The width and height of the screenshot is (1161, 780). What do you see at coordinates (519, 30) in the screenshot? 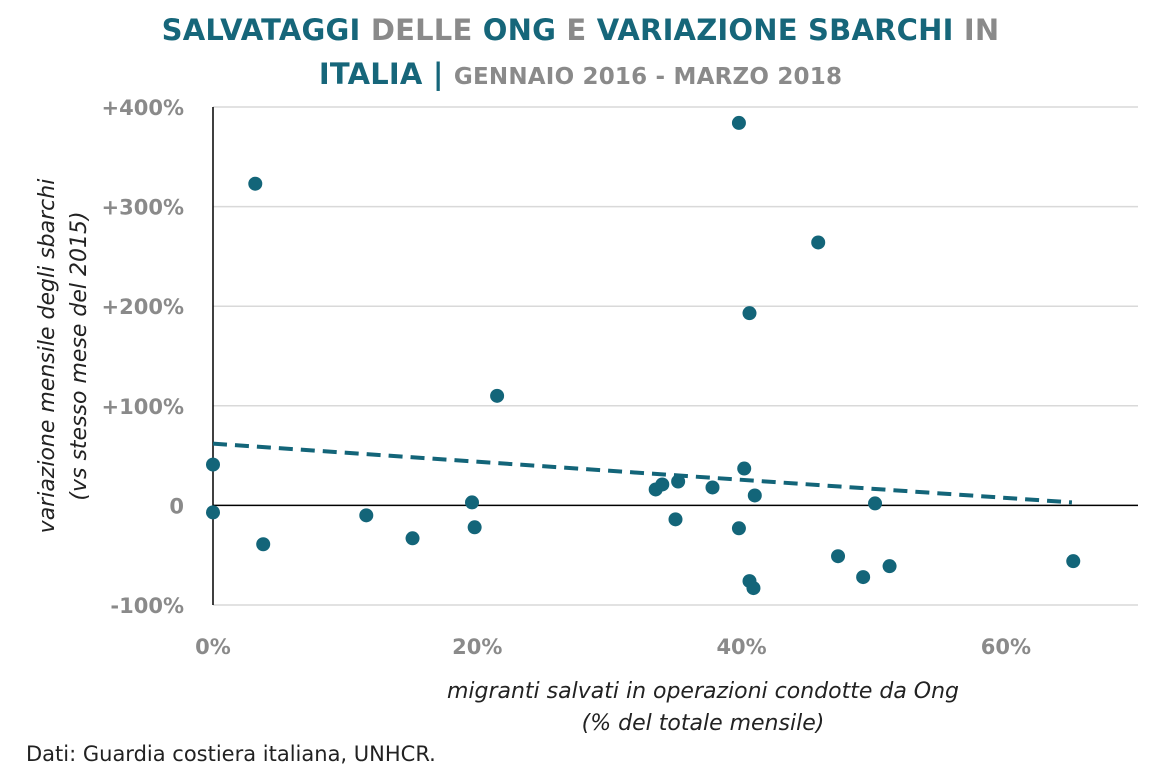
I see `title-part: ONG` at bounding box center [519, 30].